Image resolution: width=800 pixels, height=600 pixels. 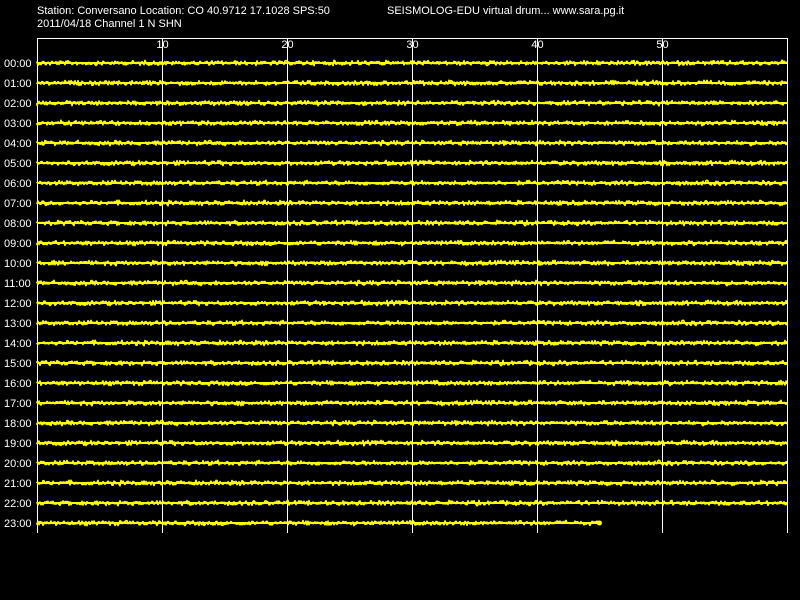 What do you see at coordinates (18, 124) in the screenshot?
I see `hour-label: 03:00` at bounding box center [18, 124].